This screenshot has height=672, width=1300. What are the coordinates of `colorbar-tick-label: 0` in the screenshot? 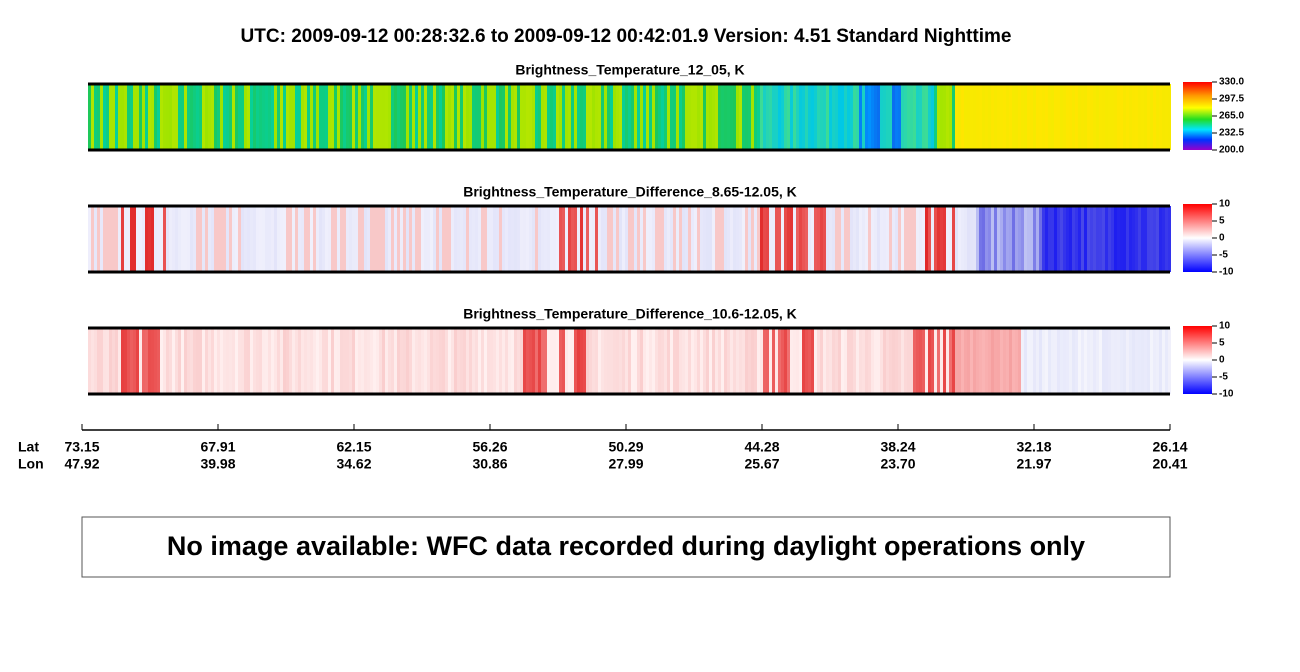 It's located at (1222, 238).